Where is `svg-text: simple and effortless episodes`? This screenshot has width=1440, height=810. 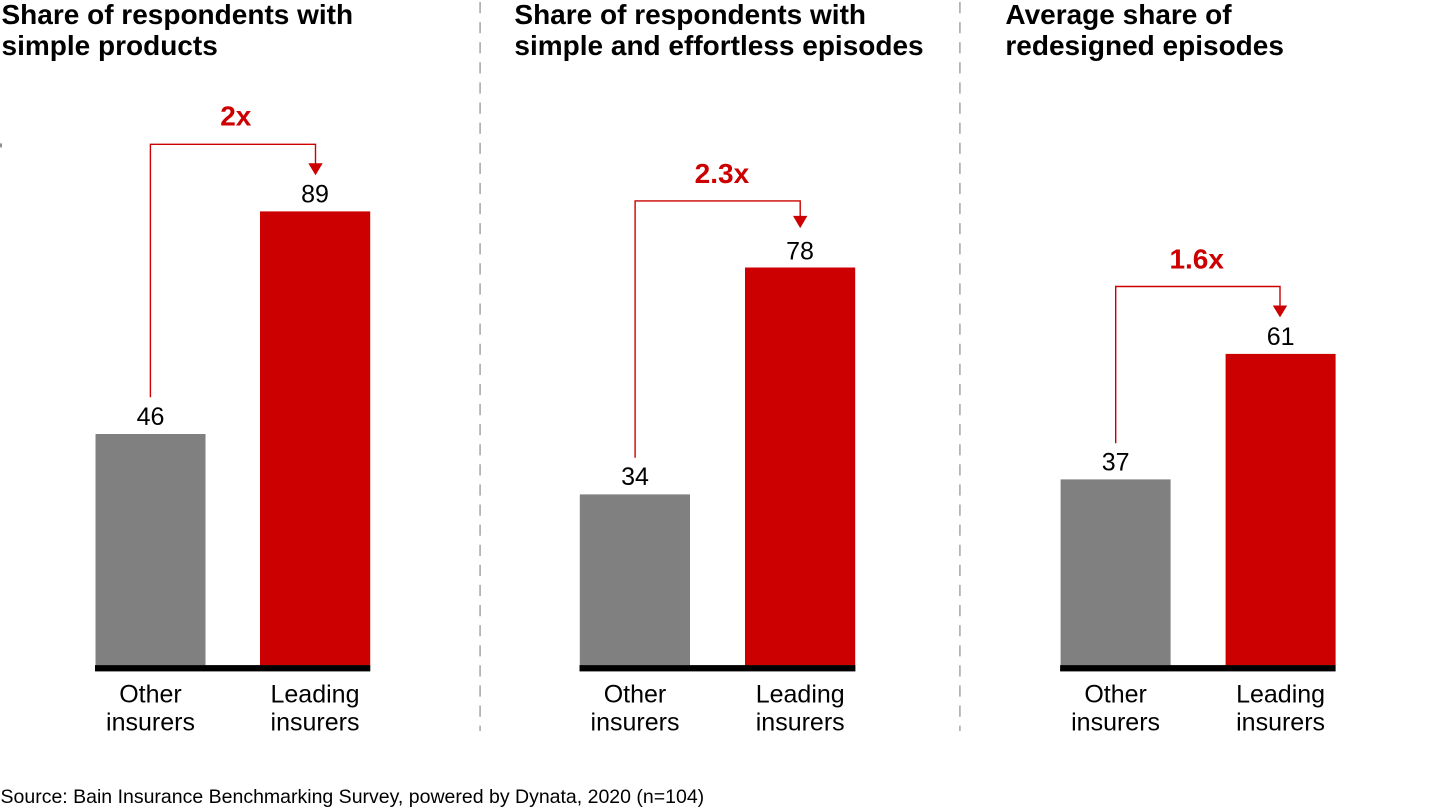
svg-text: simple and effortless episodes is located at coordinates (718, 45).